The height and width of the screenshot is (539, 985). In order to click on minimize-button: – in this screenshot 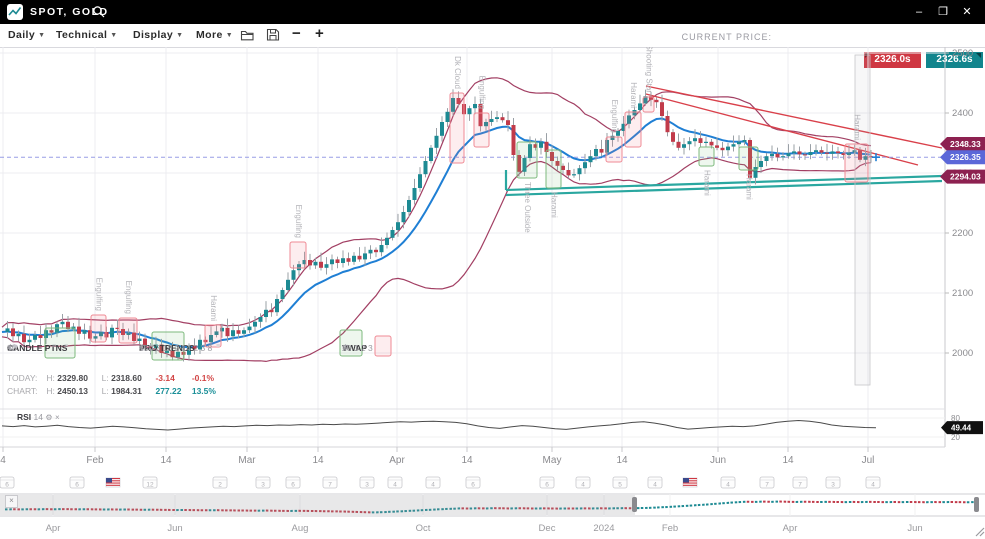, I will do `click(919, 12)`.